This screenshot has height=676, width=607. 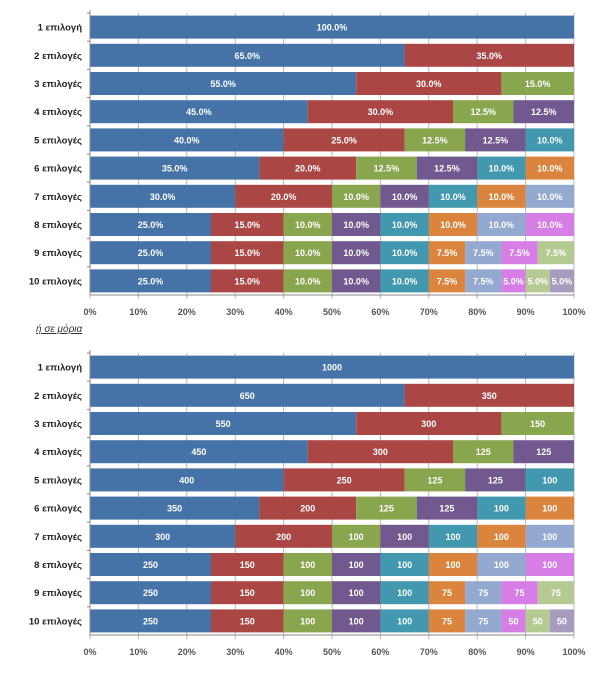 I want to click on x-tick-label: 70%, so click(x=429, y=652).